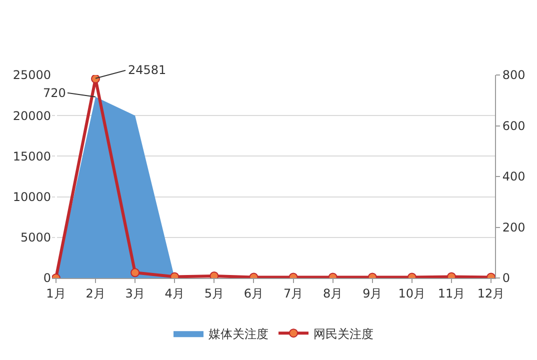 This screenshot has width=537, height=360. Describe the element at coordinates (31, 115) in the screenshot. I see `y-tick-label: 20000` at that location.